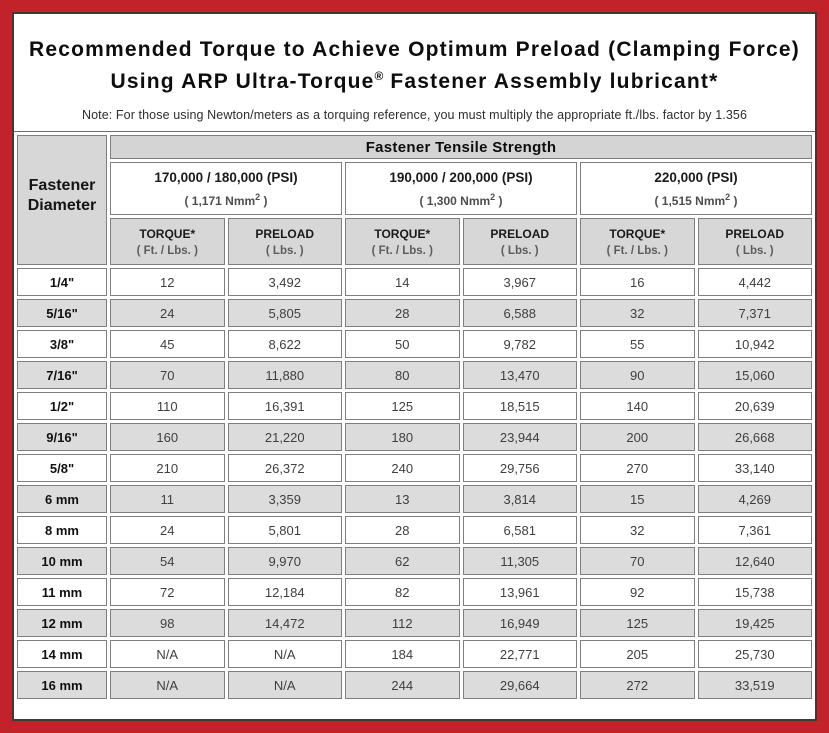 The width and height of the screenshot is (829, 733). What do you see at coordinates (519, 406) in the screenshot?
I see `preload-value-cell: 18,515` at bounding box center [519, 406].